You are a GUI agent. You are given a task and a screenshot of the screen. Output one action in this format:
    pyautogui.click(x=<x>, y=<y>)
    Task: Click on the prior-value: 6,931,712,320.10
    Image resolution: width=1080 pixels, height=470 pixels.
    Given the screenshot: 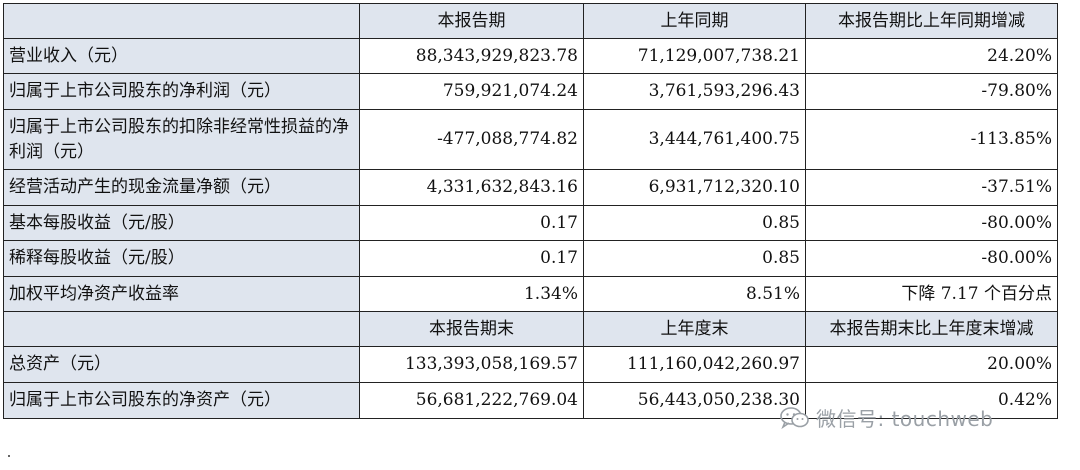 What is the action you would take?
    pyautogui.click(x=694, y=187)
    